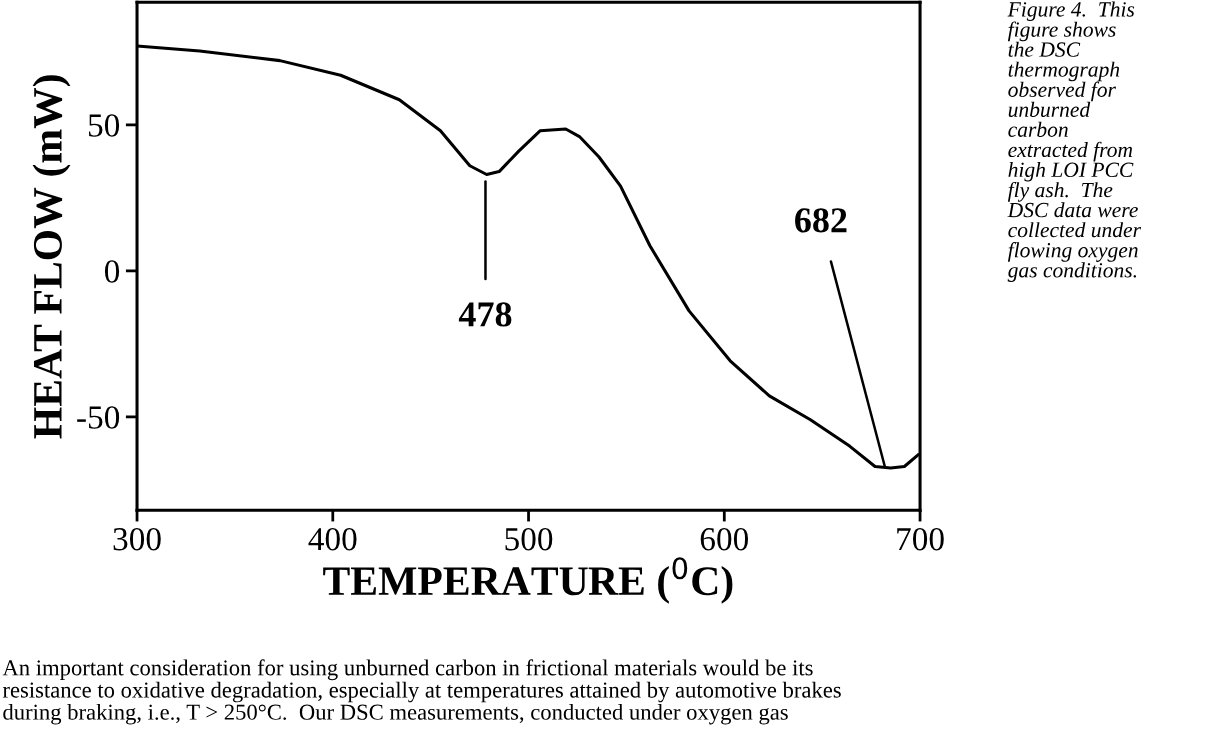 This screenshot has height=745, width=1217. What do you see at coordinates (920, 539) in the screenshot?
I see `x-tick-label: 700` at bounding box center [920, 539].